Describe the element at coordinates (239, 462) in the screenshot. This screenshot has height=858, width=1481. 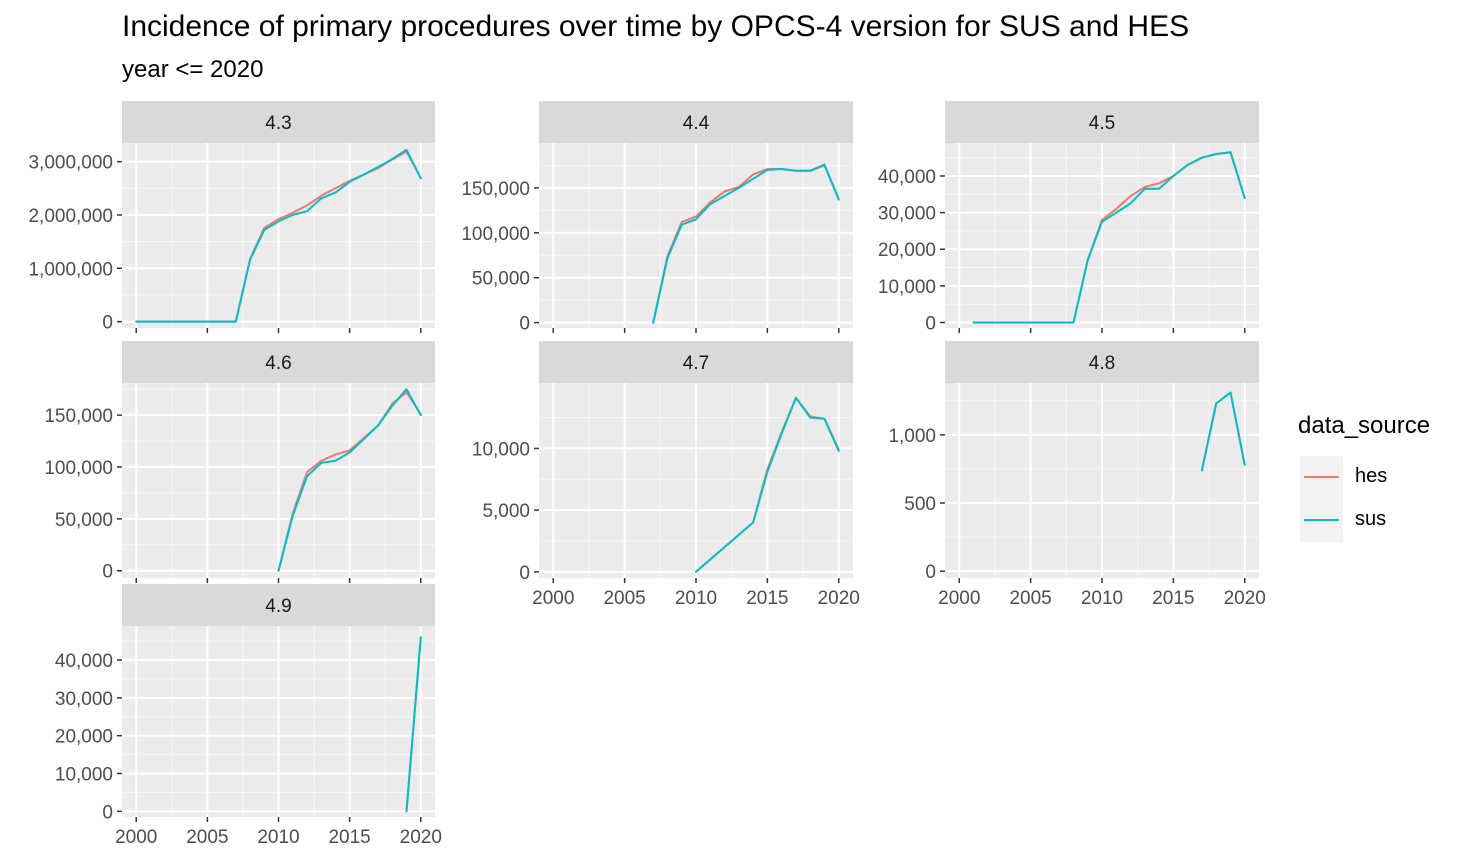
I see `facet-panel-4-6: 4.6 0 50,000 100,000 150,000` at that location.